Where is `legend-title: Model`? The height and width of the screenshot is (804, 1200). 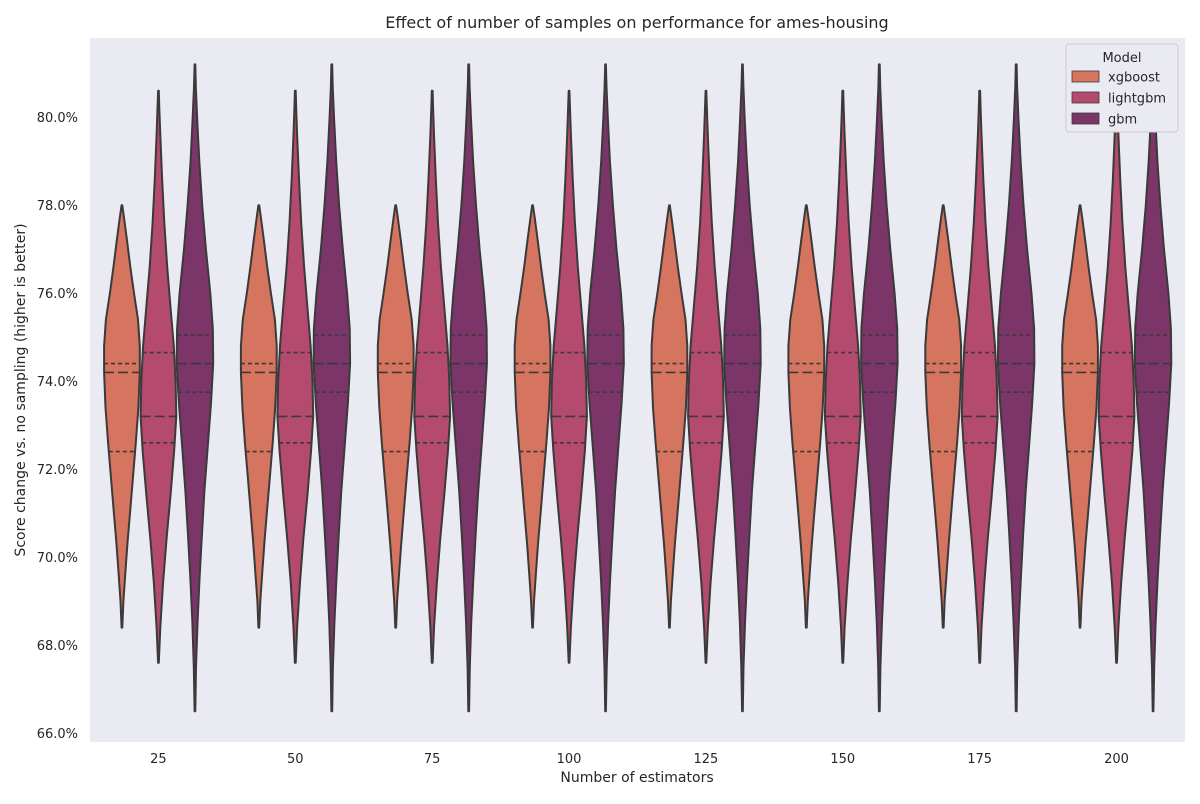
legend-title: Model is located at coordinates (1121, 58).